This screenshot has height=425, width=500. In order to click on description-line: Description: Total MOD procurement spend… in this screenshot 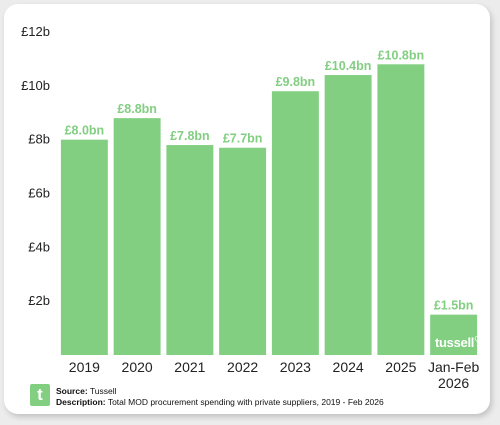, I will do `click(220, 402)`.